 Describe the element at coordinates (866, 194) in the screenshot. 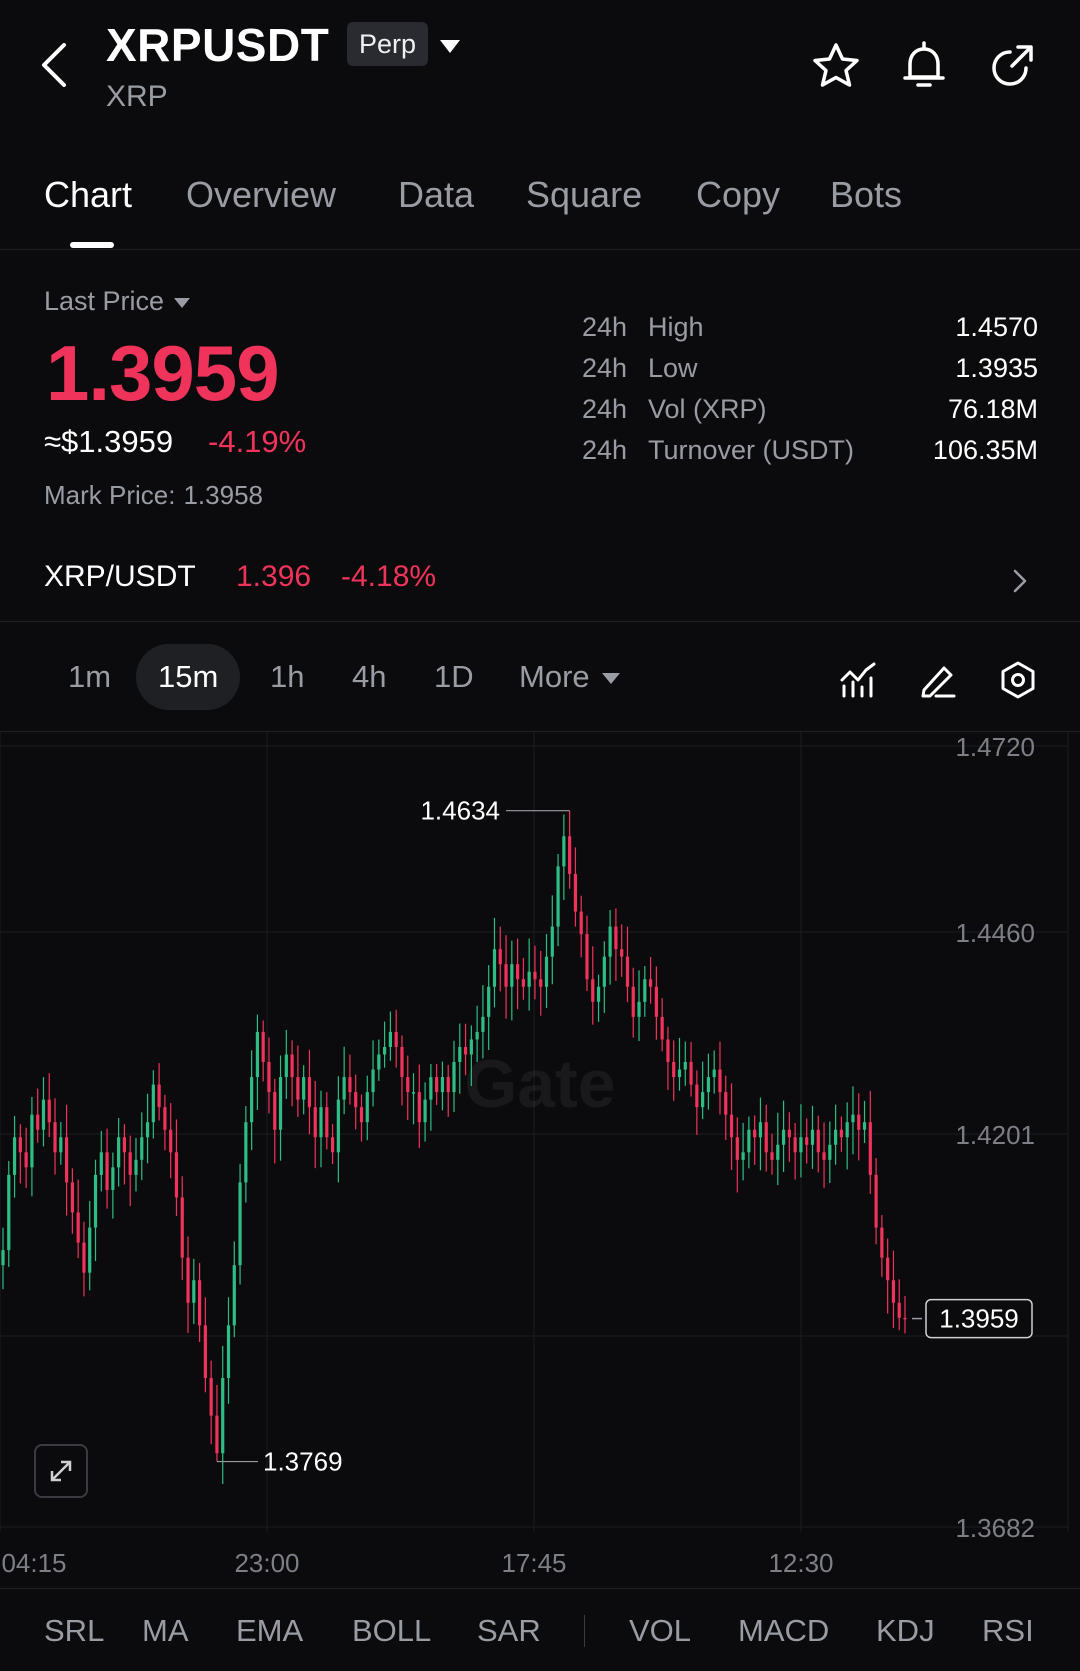

I see `tab-bots: Bots` at that location.